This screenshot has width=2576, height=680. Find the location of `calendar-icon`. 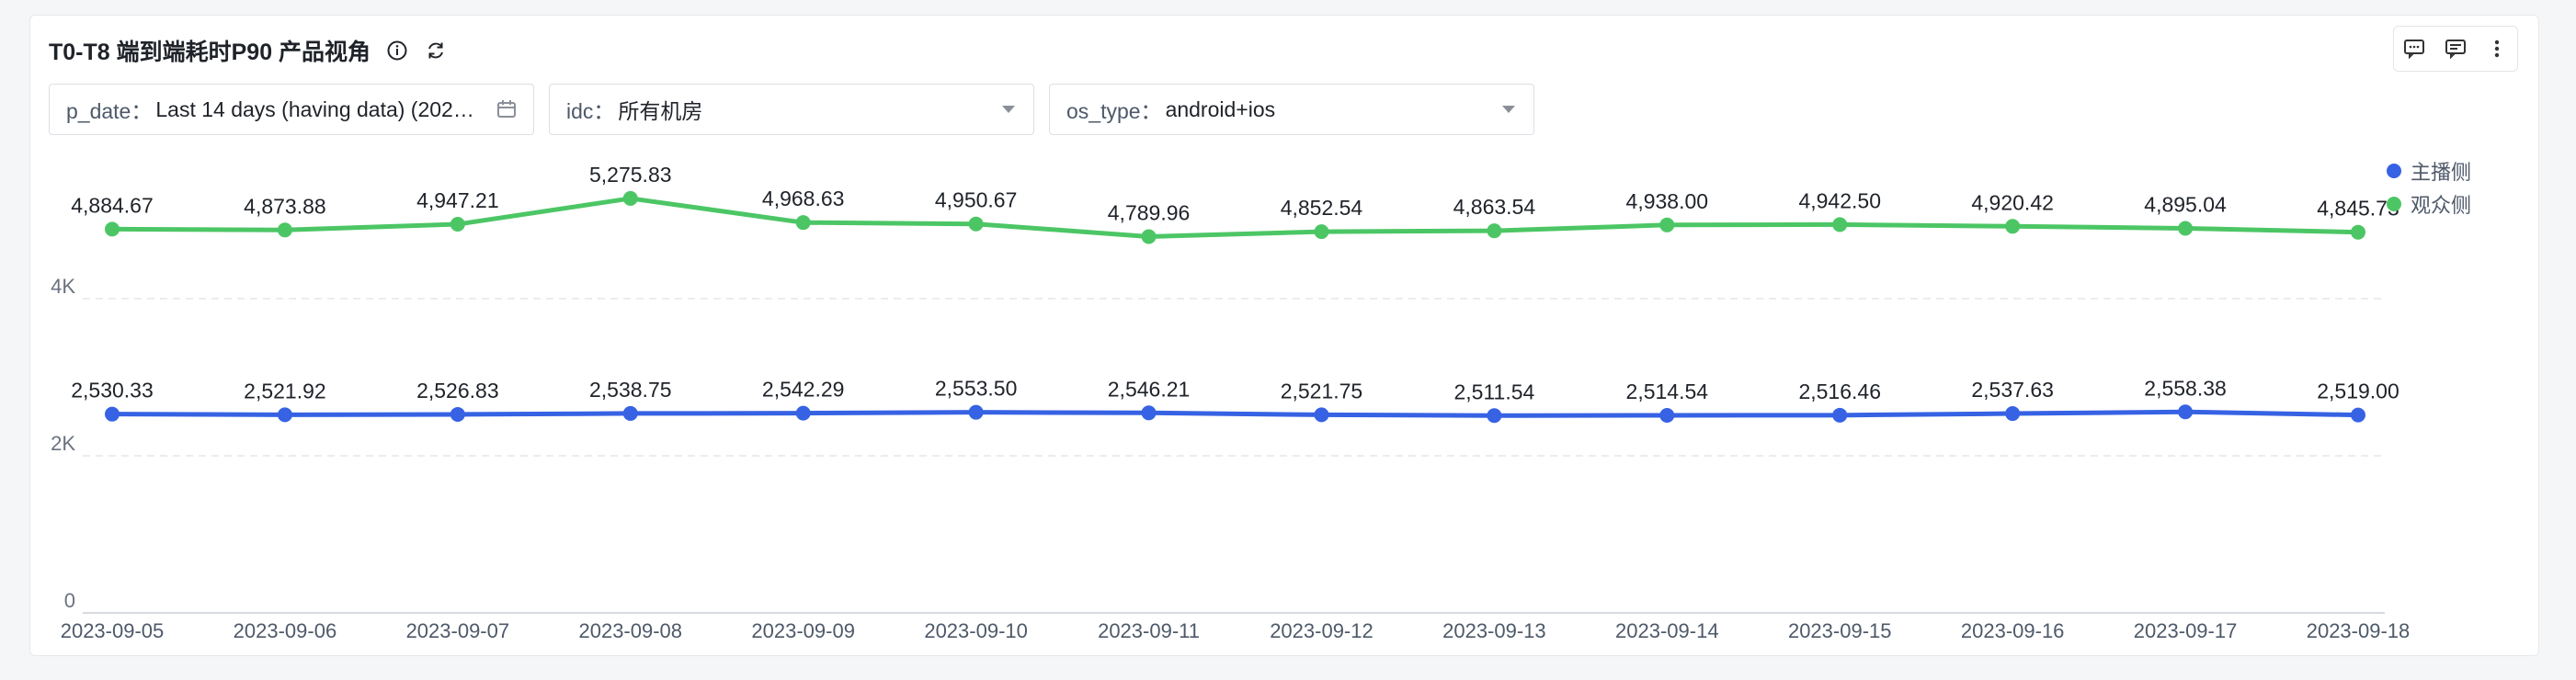

calendar-icon is located at coordinates (506, 109).